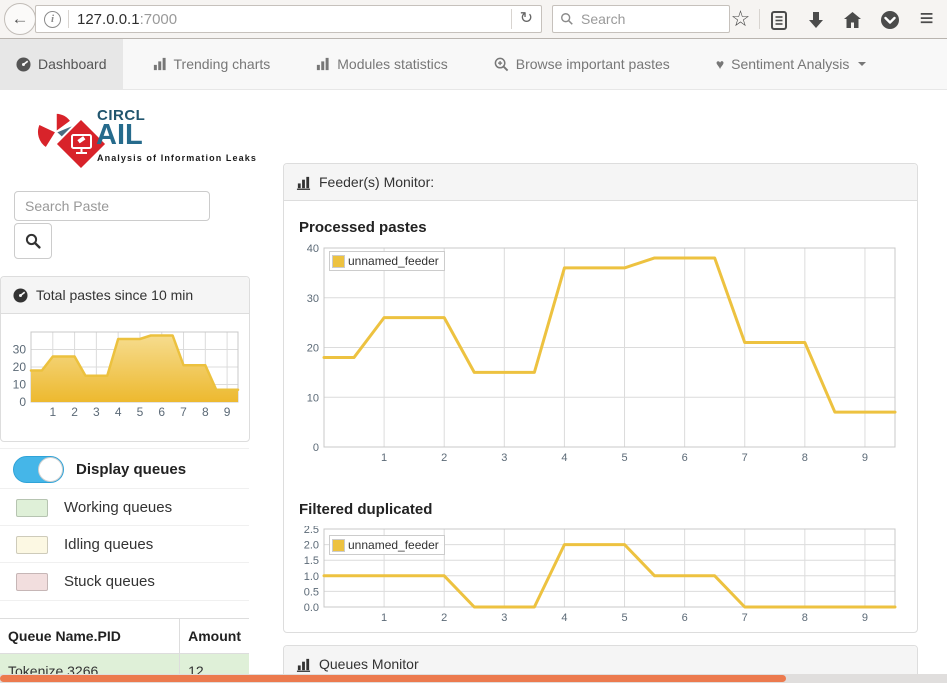  I want to click on paste-search-button, so click(33, 241).